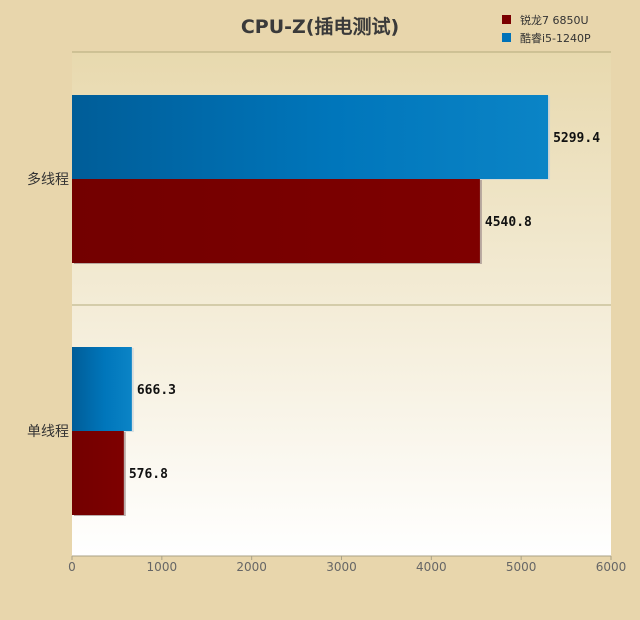 This screenshot has height=620, width=640. What do you see at coordinates (341, 567) in the screenshot?
I see `x-tick-label: 3000` at bounding box center [341, 567].